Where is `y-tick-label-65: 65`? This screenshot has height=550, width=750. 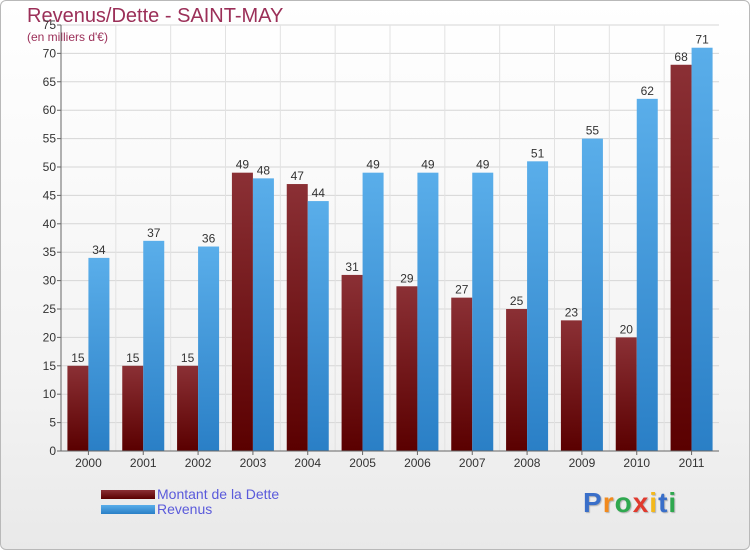
y-tick-label-65: 65 is located at coordinates (50, 82).